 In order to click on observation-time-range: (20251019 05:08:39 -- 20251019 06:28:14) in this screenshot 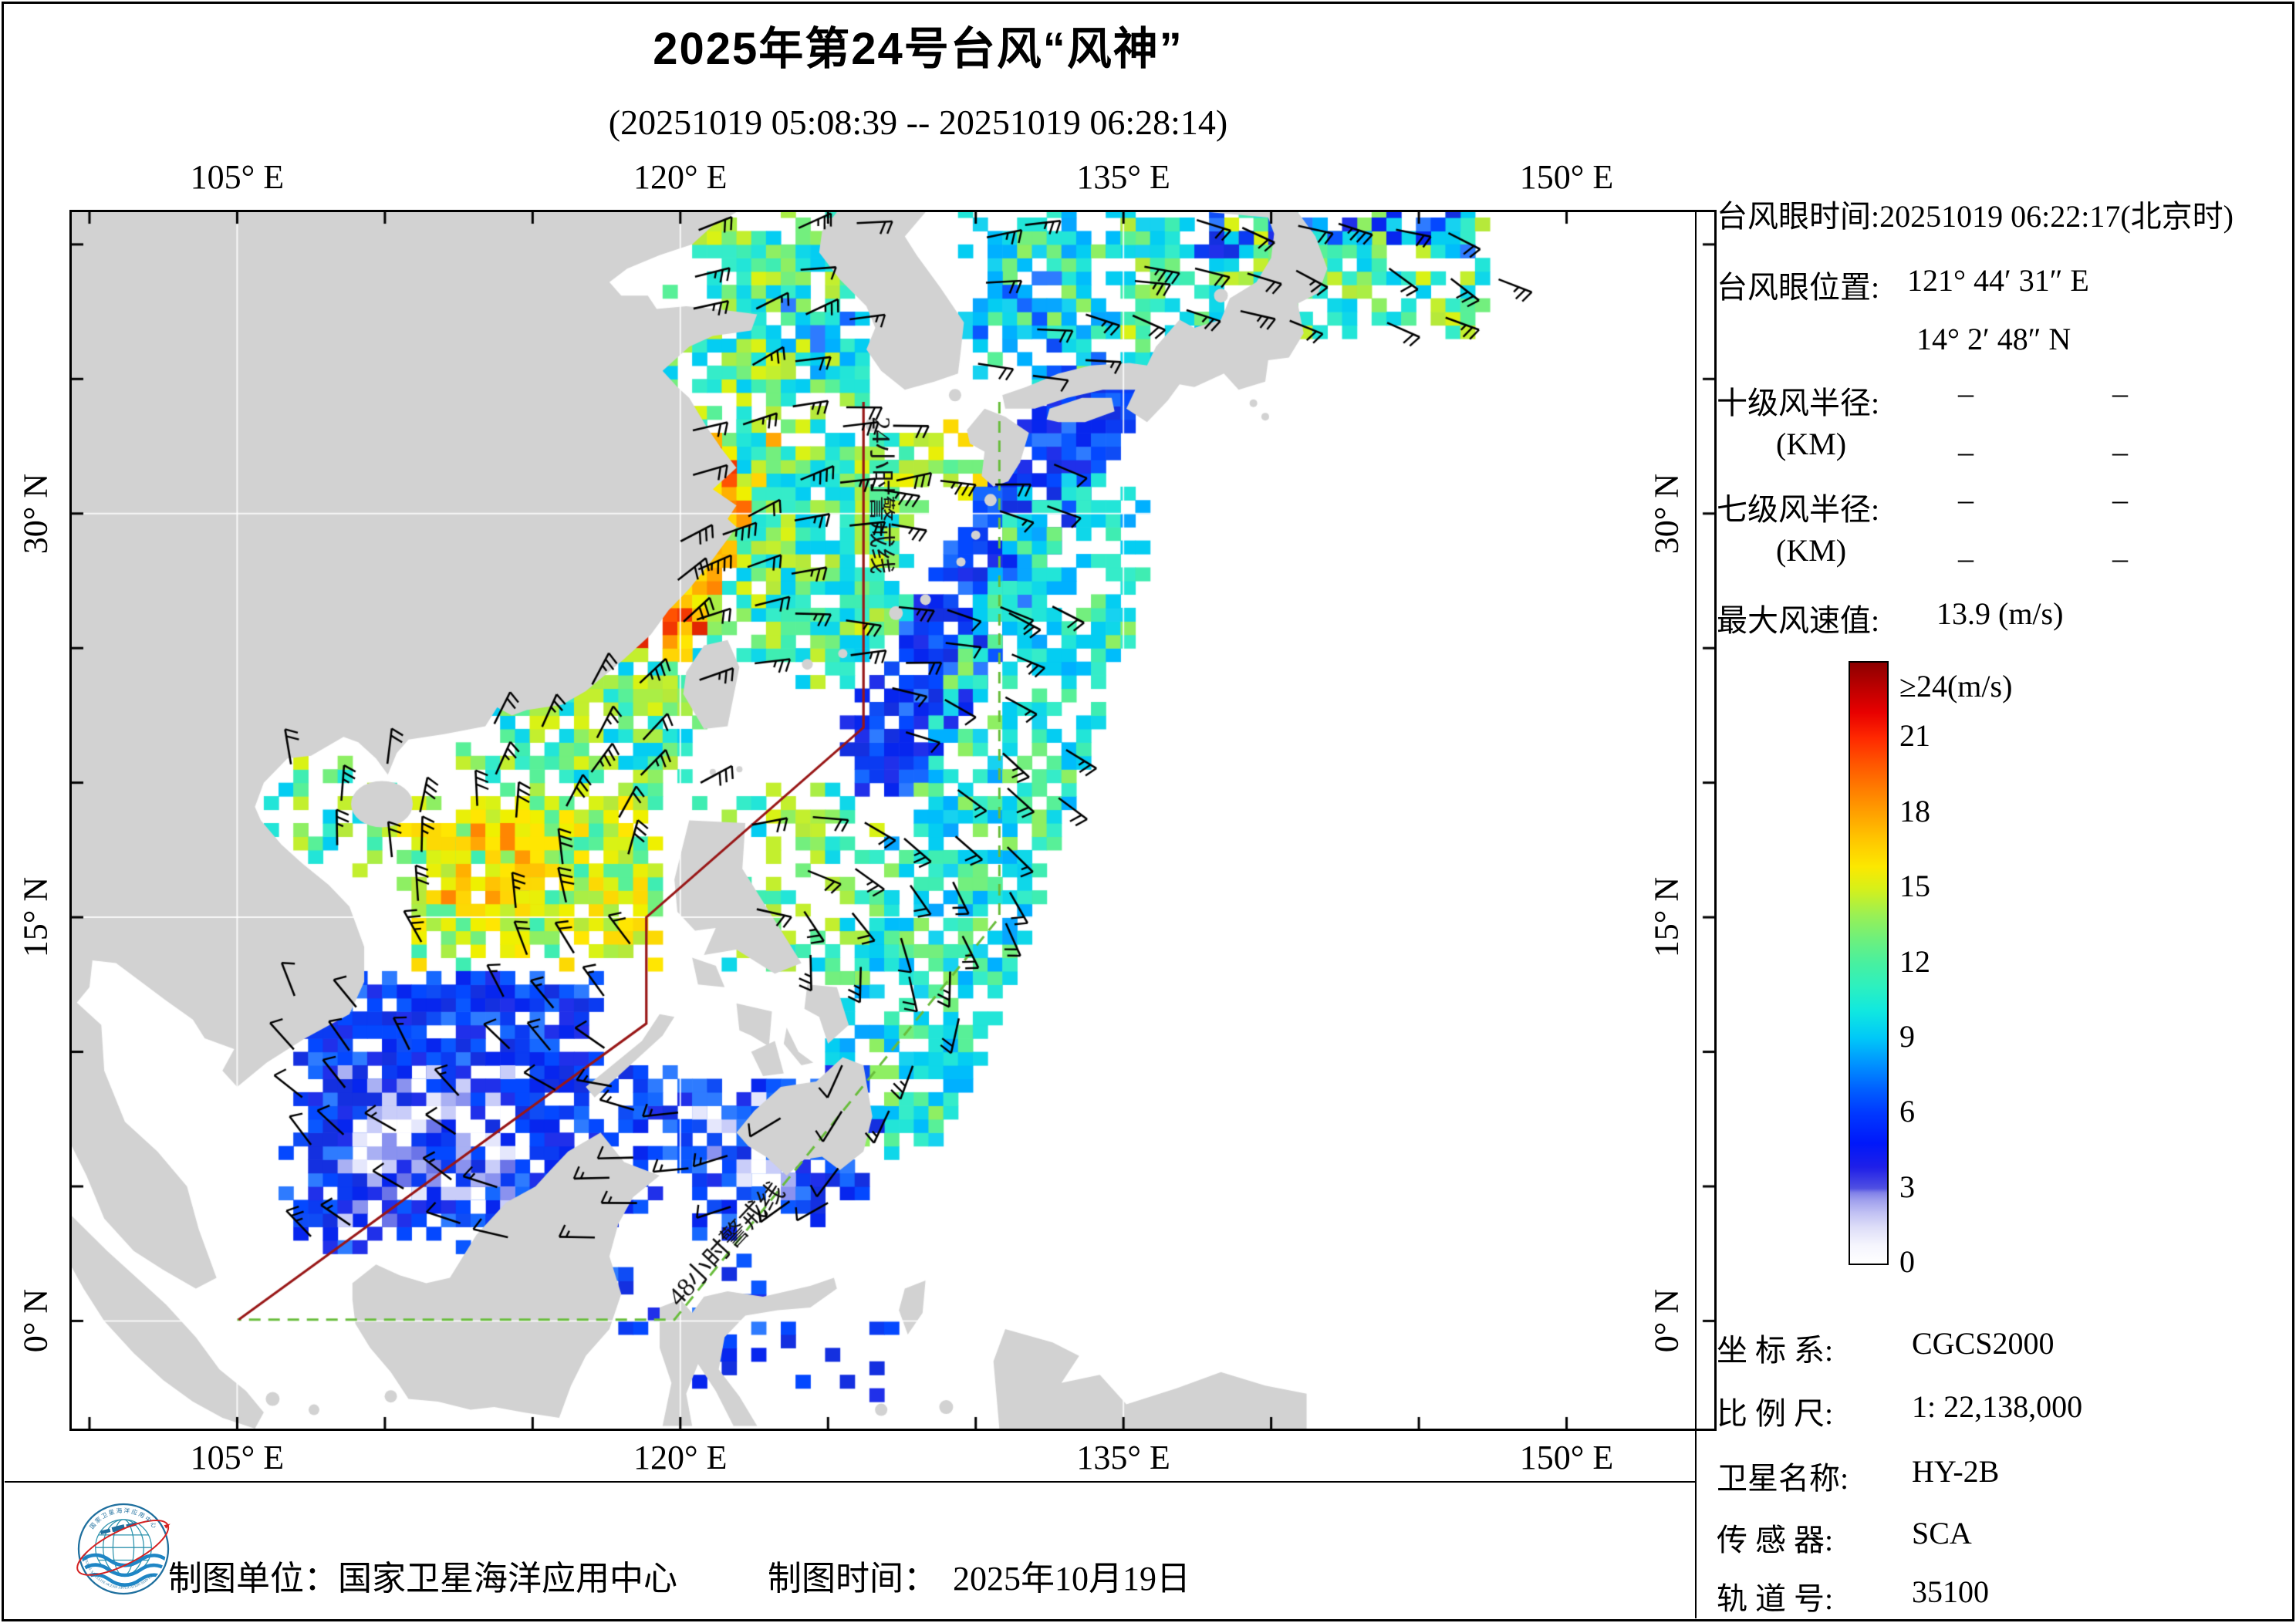, I will do `click(918, 122)`.